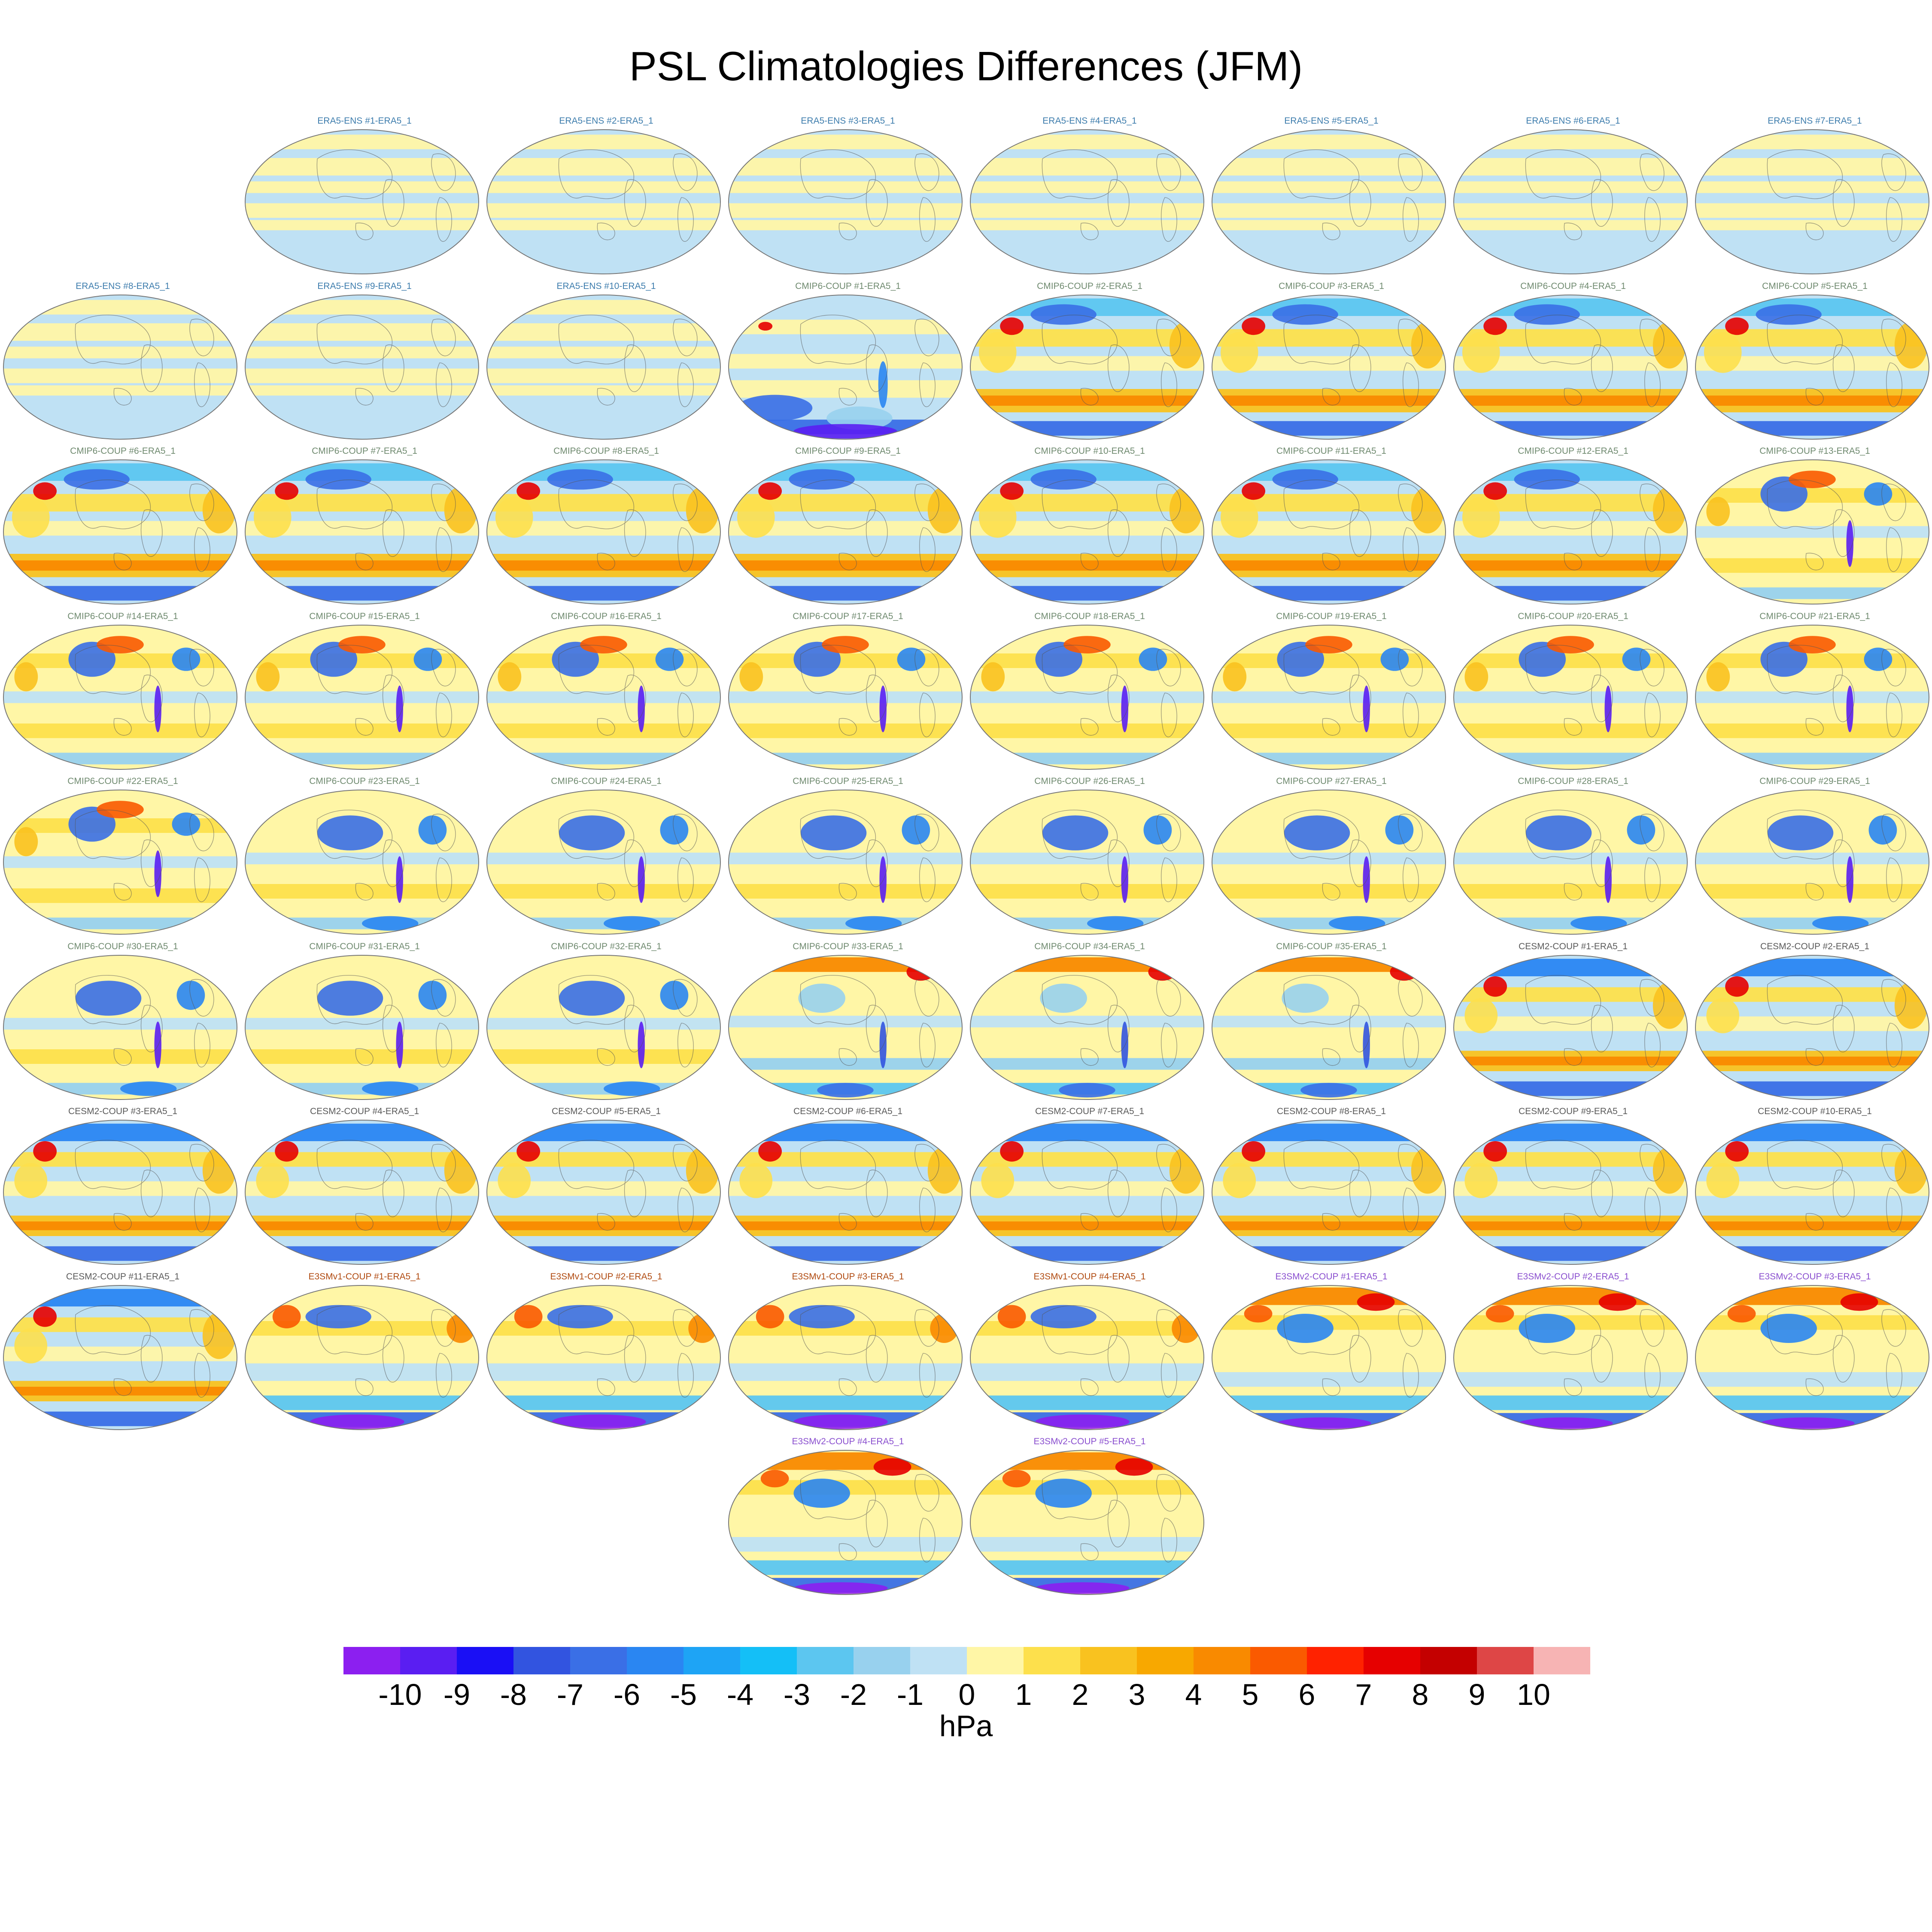 The height and width of the screenshot is (1932, 1932). I want to click on map-panel: CMIP6-COUP #12-ERA5_1, so click(1573, 529).